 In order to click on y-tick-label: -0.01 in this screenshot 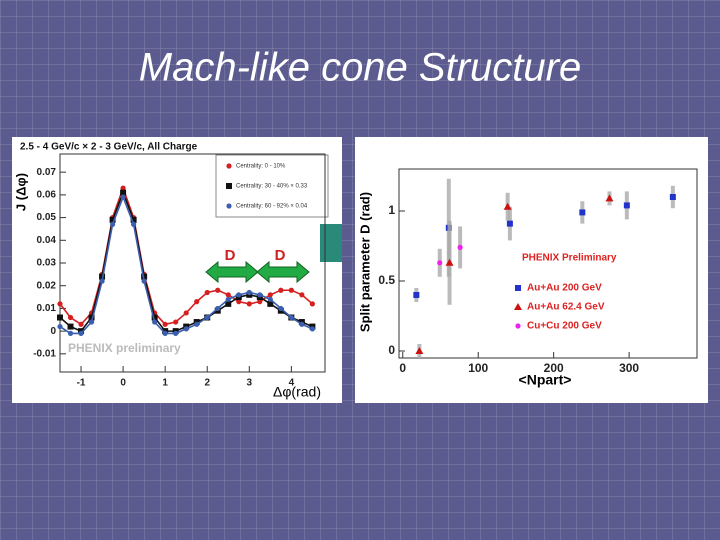, I will do `click(44, 353)`.